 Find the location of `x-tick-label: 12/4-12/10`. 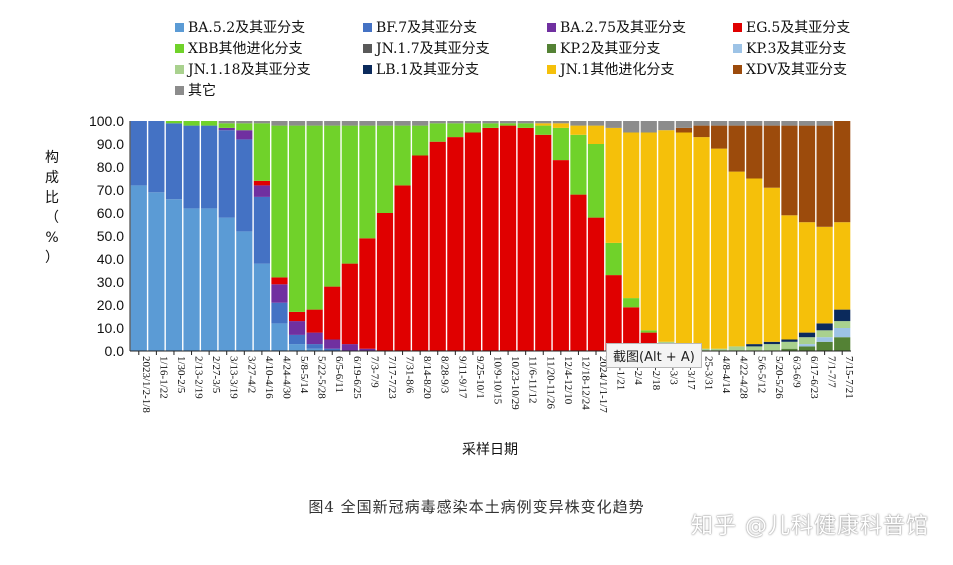

x-tick-label: 12/4-12/10 is located at coordinates (568, 380).